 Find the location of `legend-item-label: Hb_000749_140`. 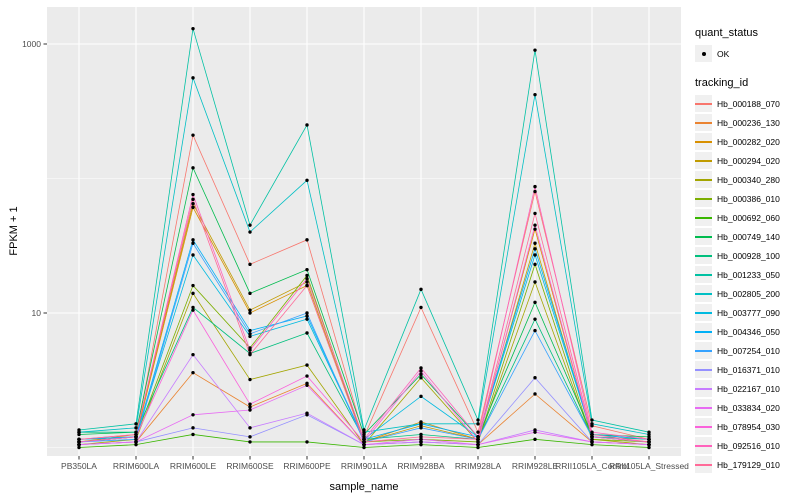

legend-item-label: Hb_000749_140 is located at coordinates (748, 236).